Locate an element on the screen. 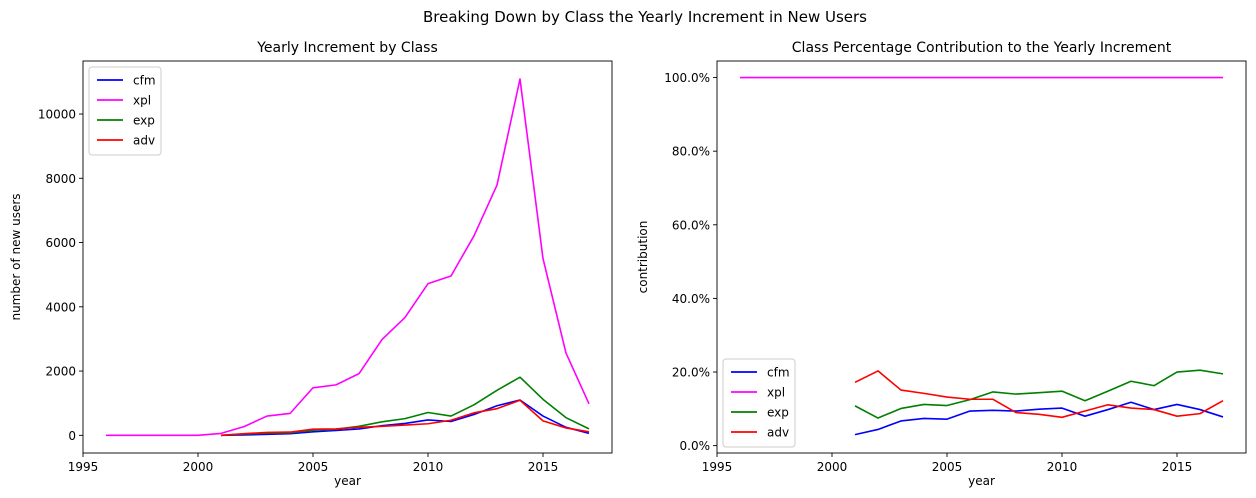  y-tick-label: 40.0% is located at coordinates (691, 299).